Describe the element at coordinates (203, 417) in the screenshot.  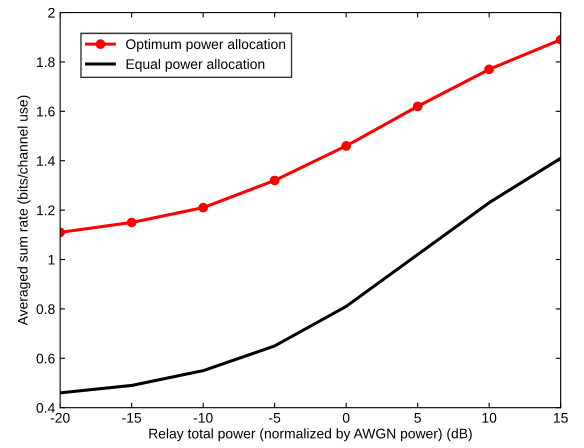
I see `x-tick-label: -10` at that location.